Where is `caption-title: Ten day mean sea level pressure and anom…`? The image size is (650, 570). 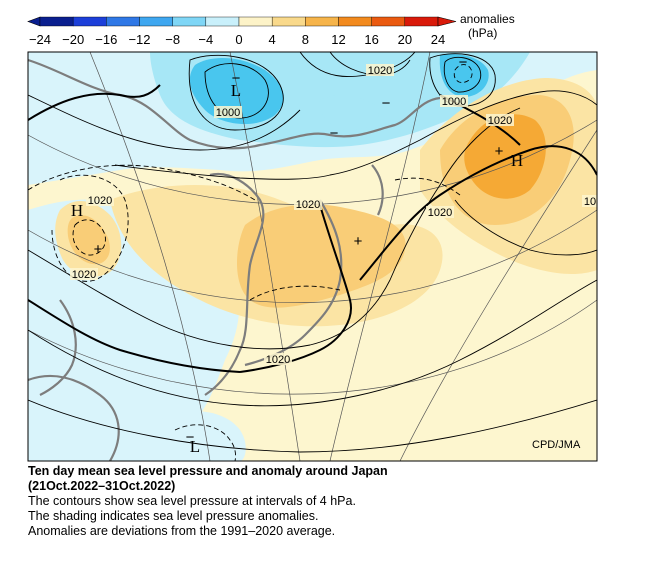 caption-title: Ten day mean sea level pressure and anom… is located at coordinates (208, 471).